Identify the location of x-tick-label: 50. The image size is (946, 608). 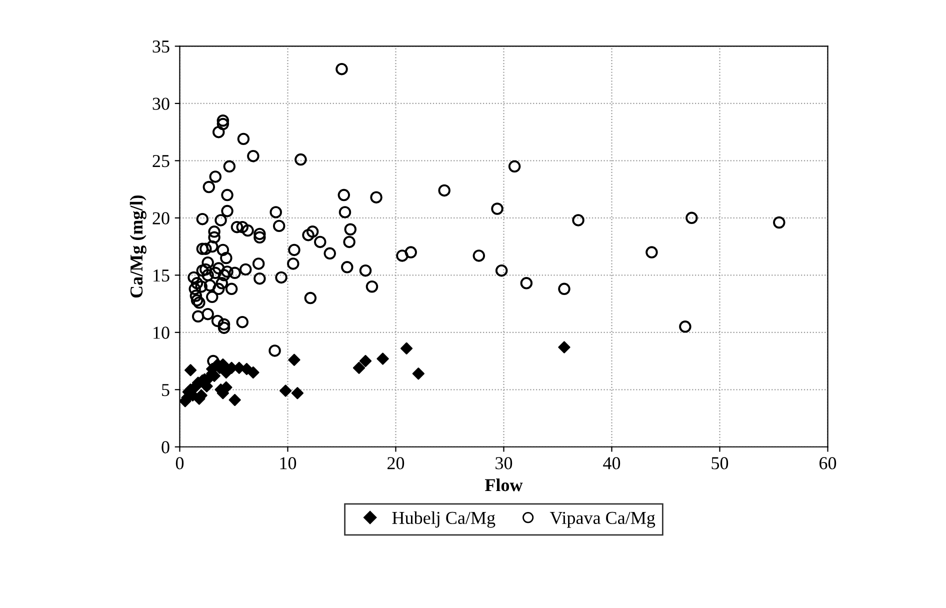
(720, 463).